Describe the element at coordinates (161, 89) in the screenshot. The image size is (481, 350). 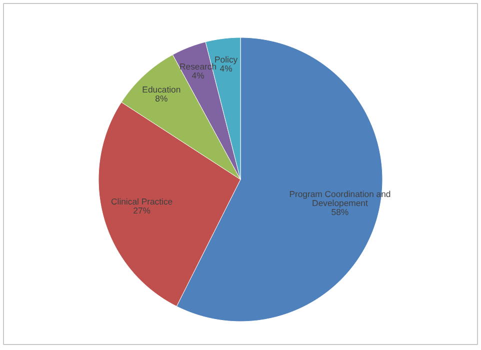
I see `slice-label: Education` at that location.